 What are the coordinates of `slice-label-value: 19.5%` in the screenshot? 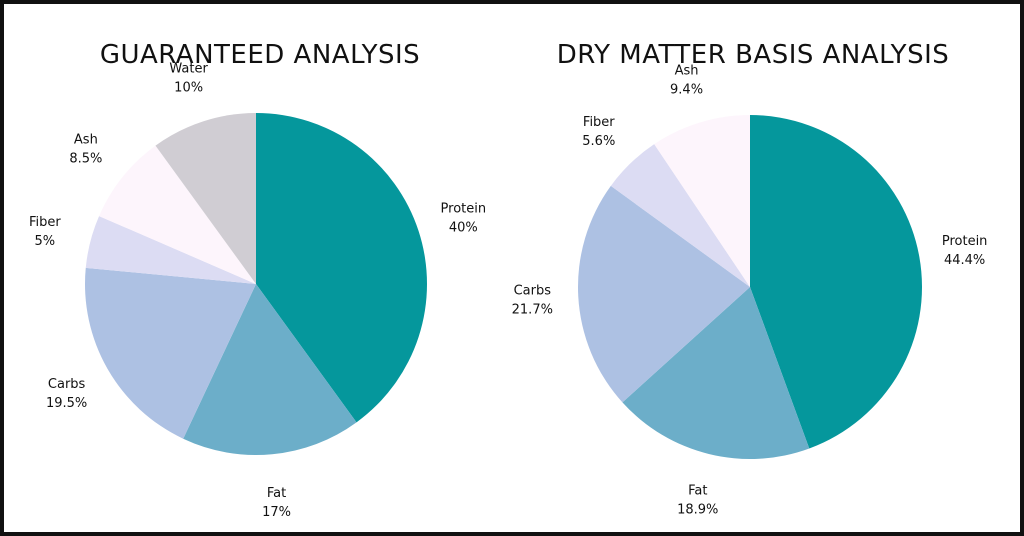 It's located at (66, 403).